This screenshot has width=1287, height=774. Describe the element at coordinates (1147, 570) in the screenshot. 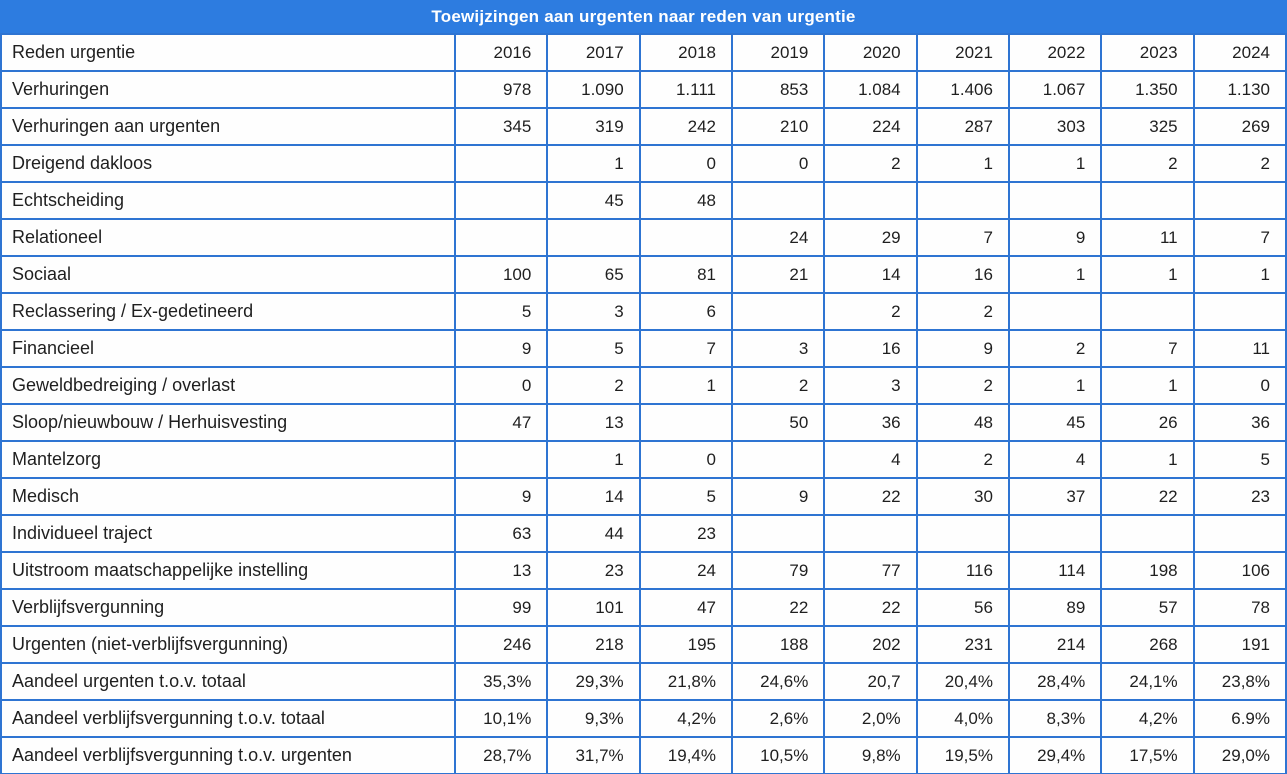

I see `cell-value: 198` at that location.